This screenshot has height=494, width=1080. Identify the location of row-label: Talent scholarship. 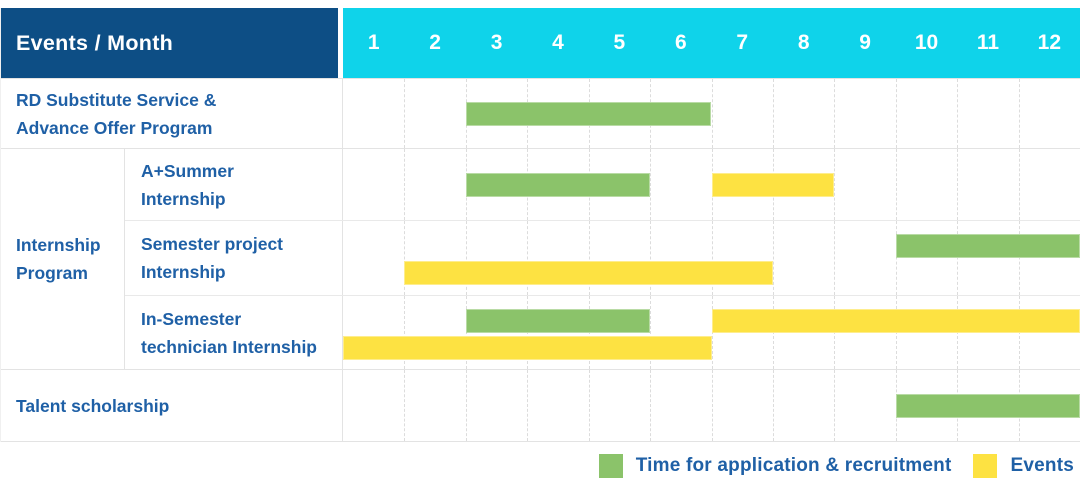
(172, 405).